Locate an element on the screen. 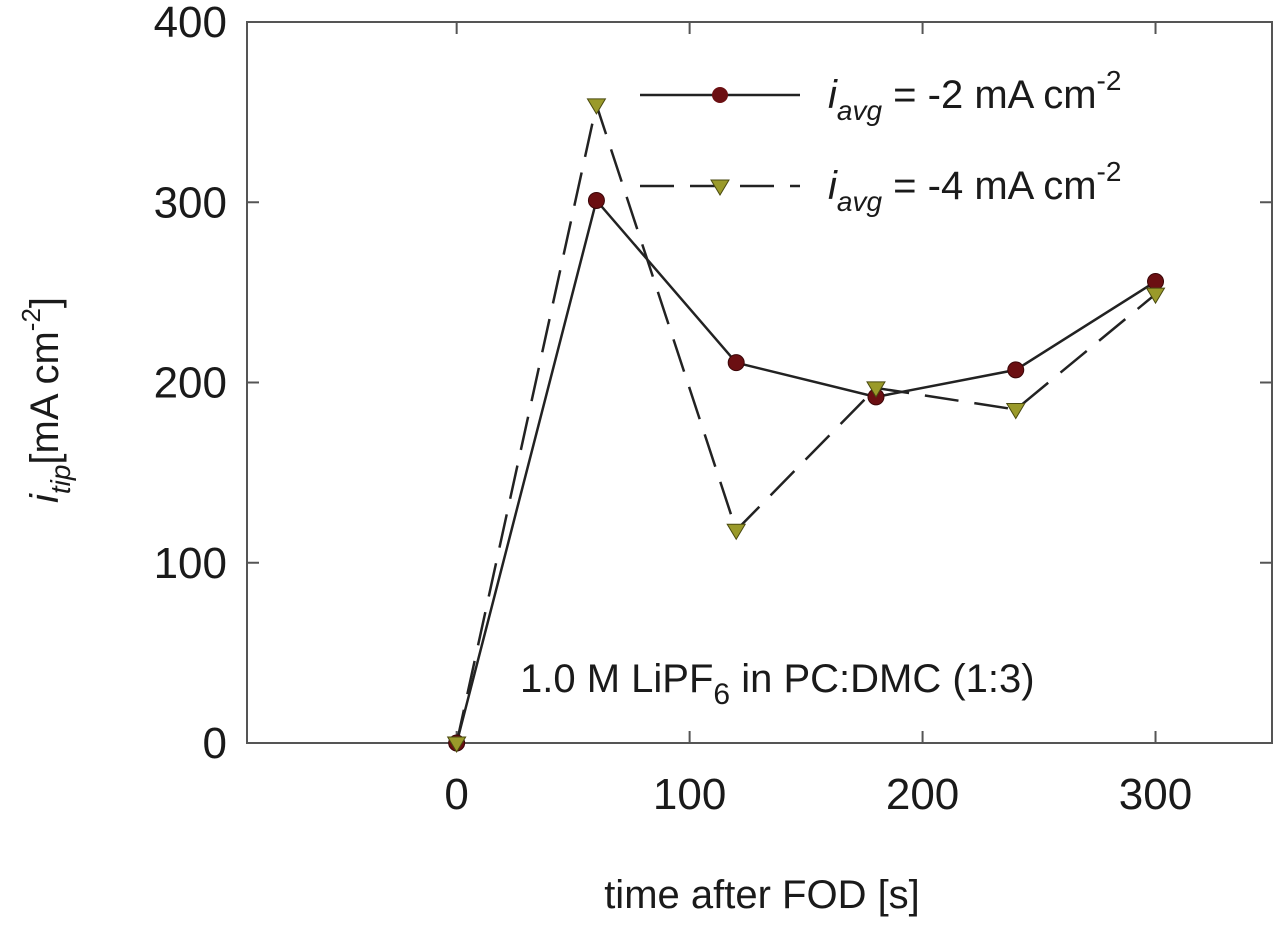 This screenshot has width=1280, height=925. annotation-electrolyte: 1.0 M LiPF6 in PC:DMC (1:3) is located at coordinates (777, 684).